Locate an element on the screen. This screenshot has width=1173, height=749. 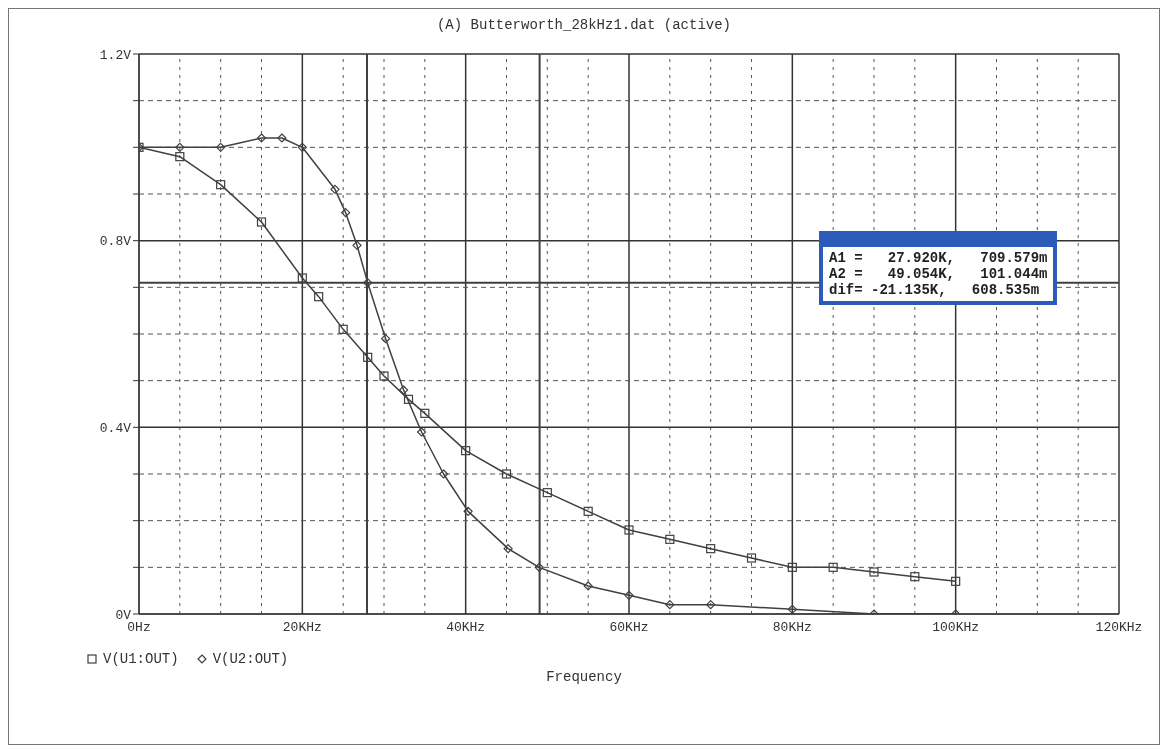
chart-title: (A) Butterworth_28kHz1.dat (active) is located at coordinates (584, 25).